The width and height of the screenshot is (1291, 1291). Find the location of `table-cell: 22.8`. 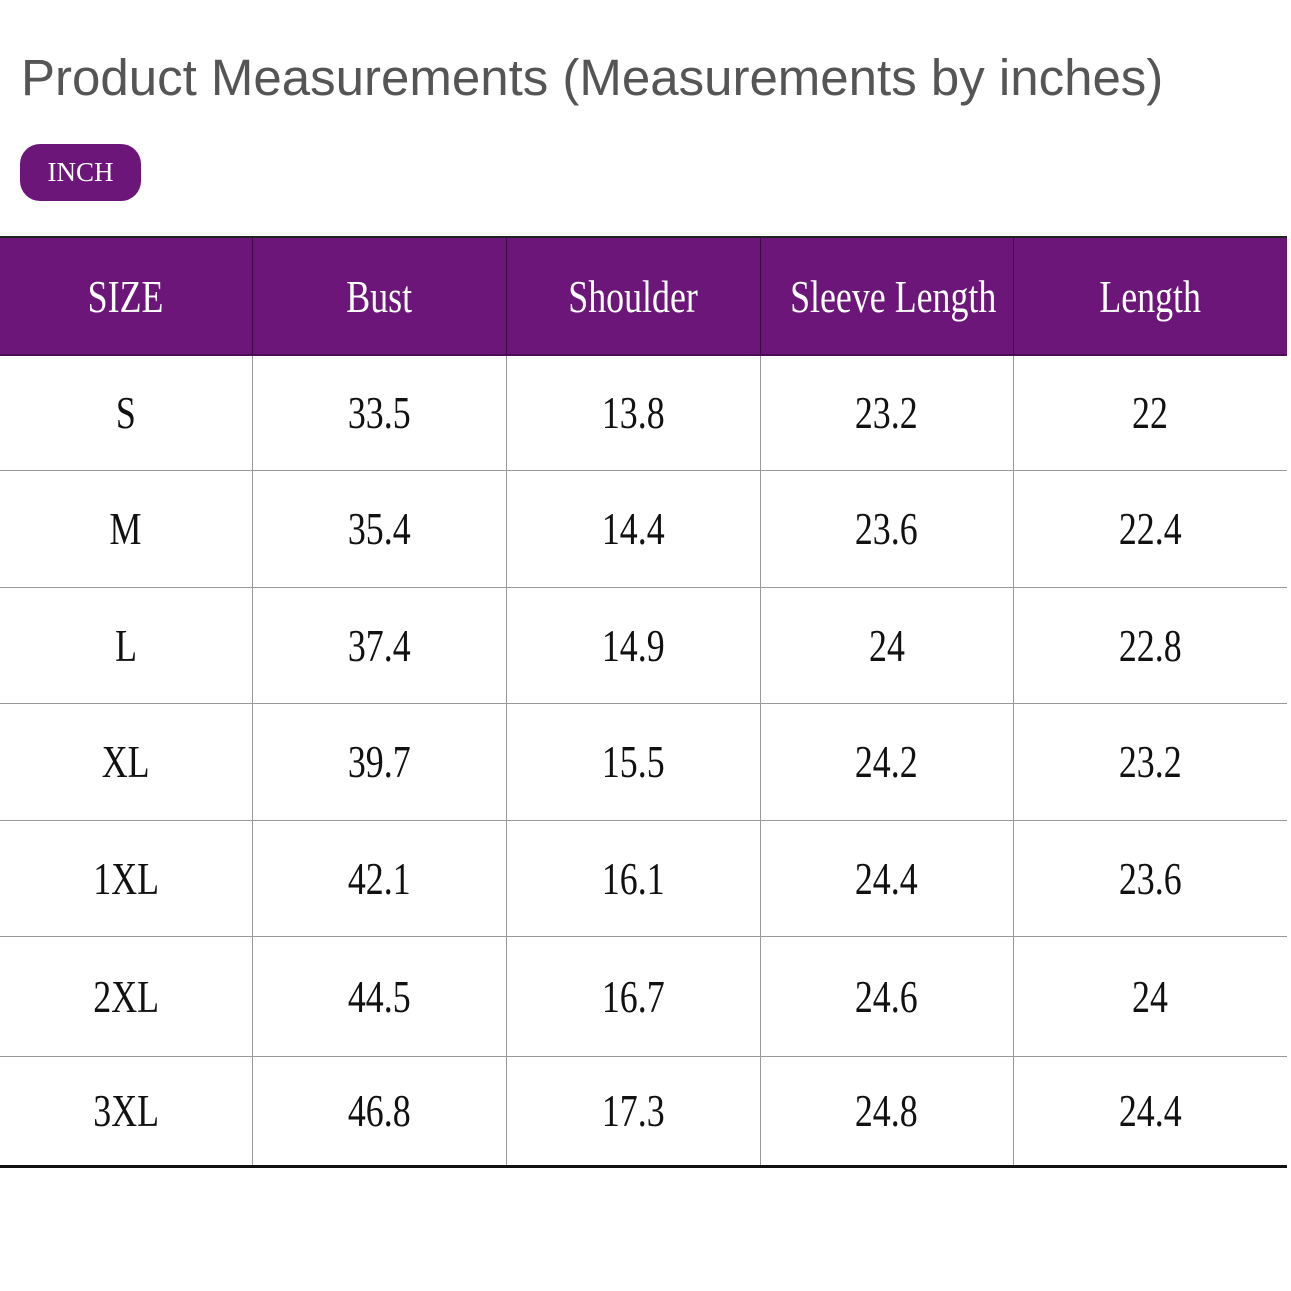

table-cell: 22.8 is located at coordinates (1149, 645).